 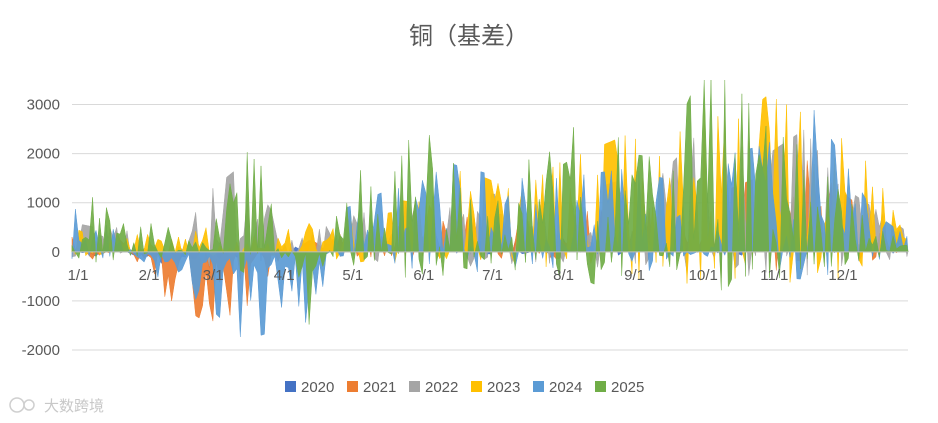 What do you see at coordinates (469, 36) in the screenshot?
I see `chart-title: 铜（基差）` at bounding box center [469, 36].